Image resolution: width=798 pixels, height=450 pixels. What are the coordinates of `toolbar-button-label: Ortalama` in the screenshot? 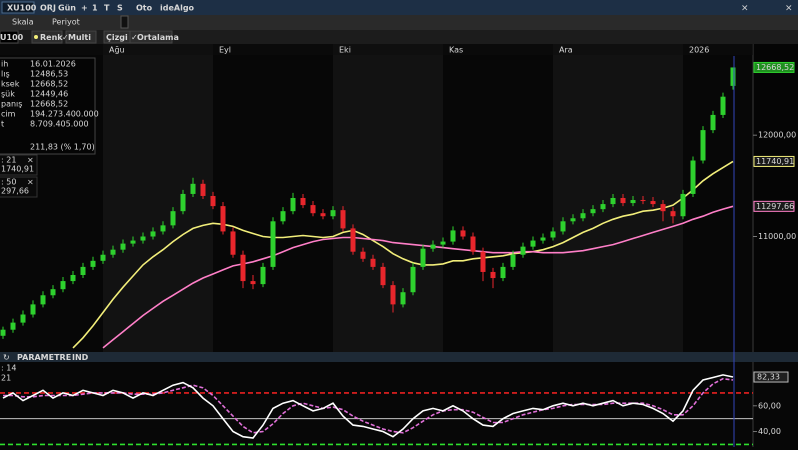 It's located at (158, 37).